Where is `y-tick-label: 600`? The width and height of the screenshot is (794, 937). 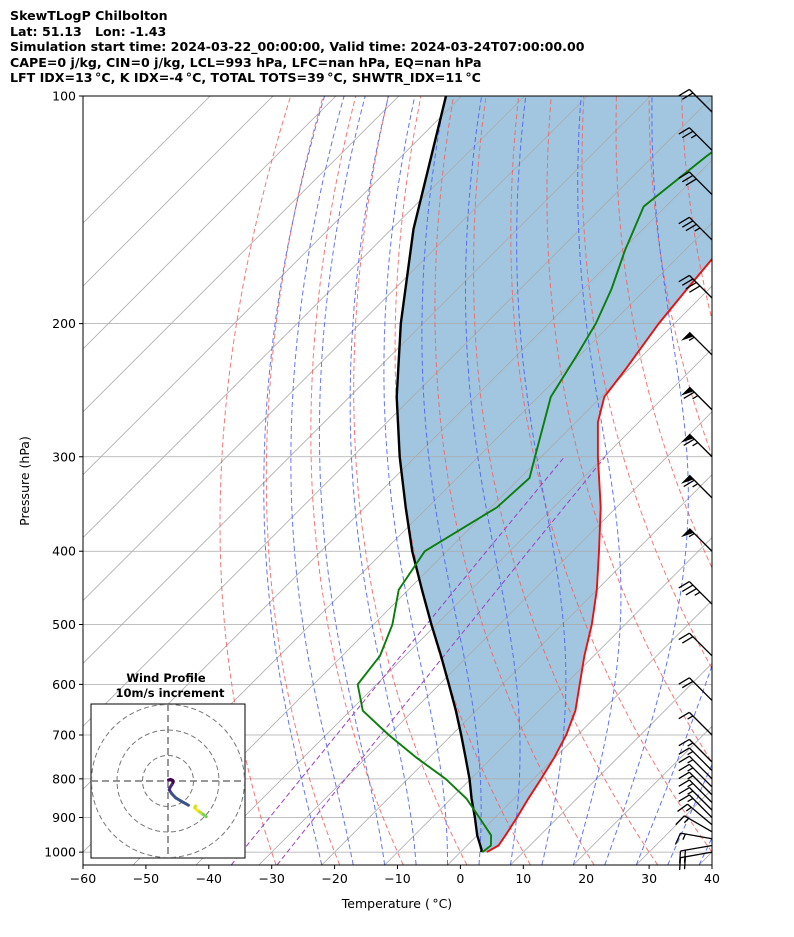
y-tick-label: 600 is located at coordinates (64, 684).